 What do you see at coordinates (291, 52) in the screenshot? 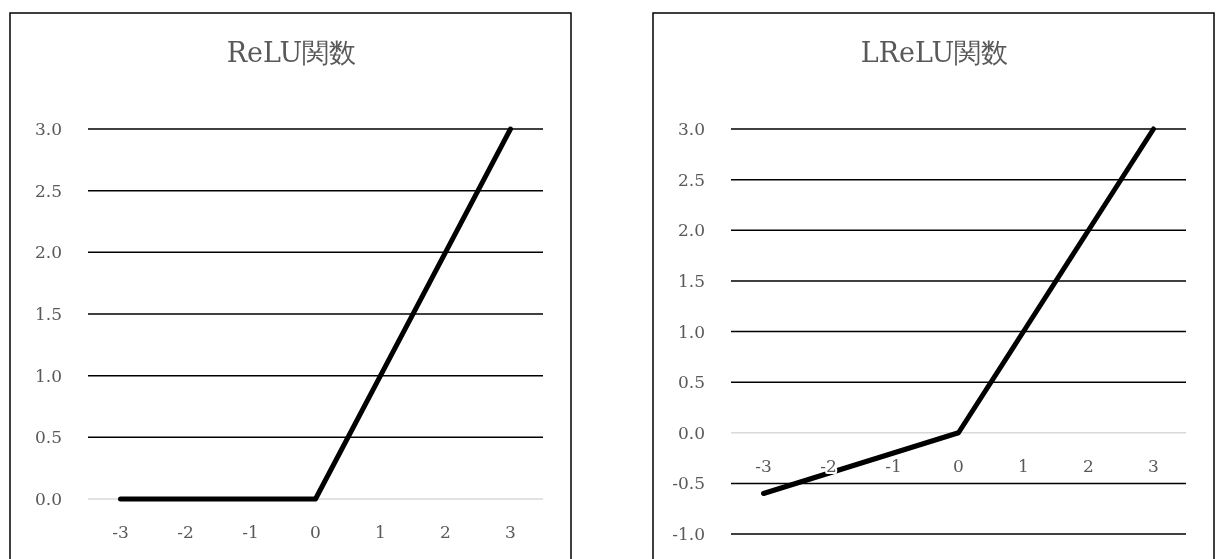
I see `chart-title: ReLU関数` at bounding box center [291, 52].